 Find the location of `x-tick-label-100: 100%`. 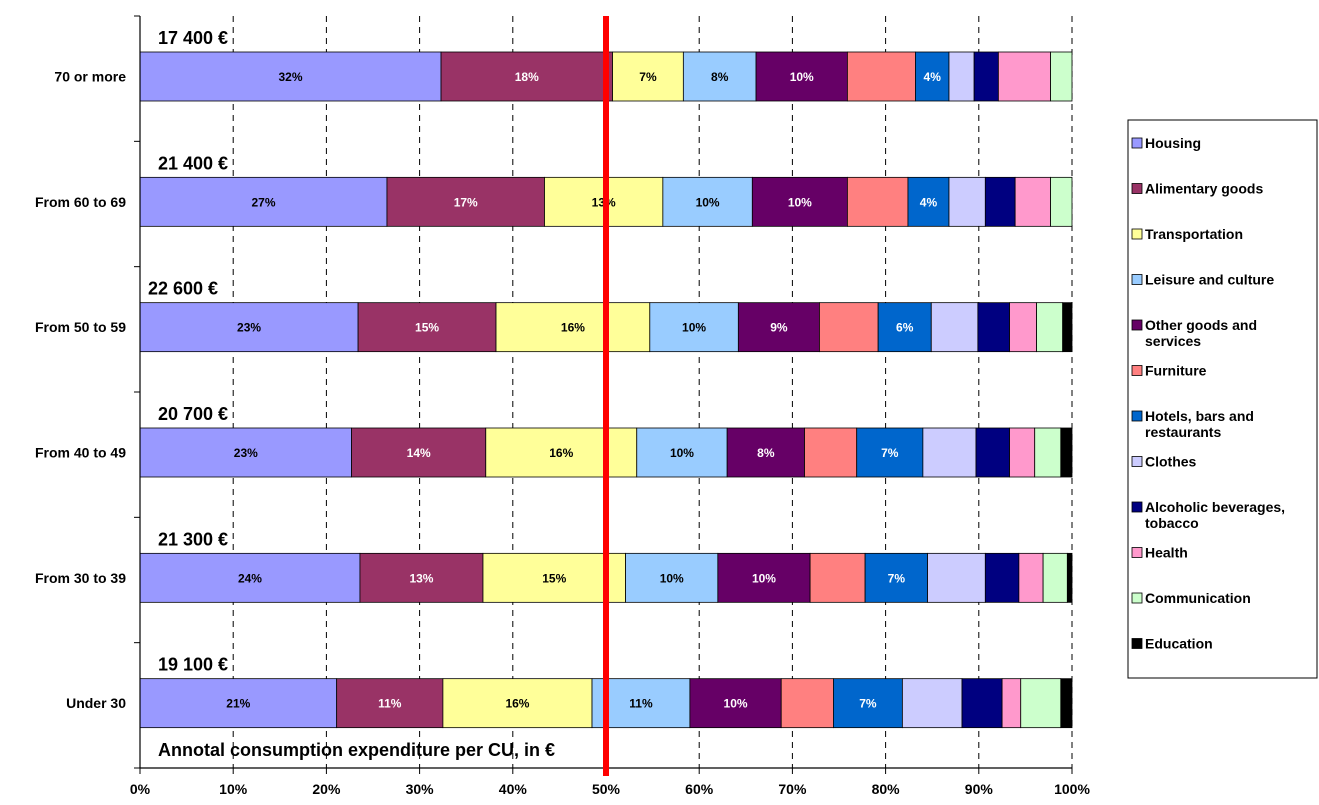

x-tick-label-100: 100% is located at coordinates (1072, 789).